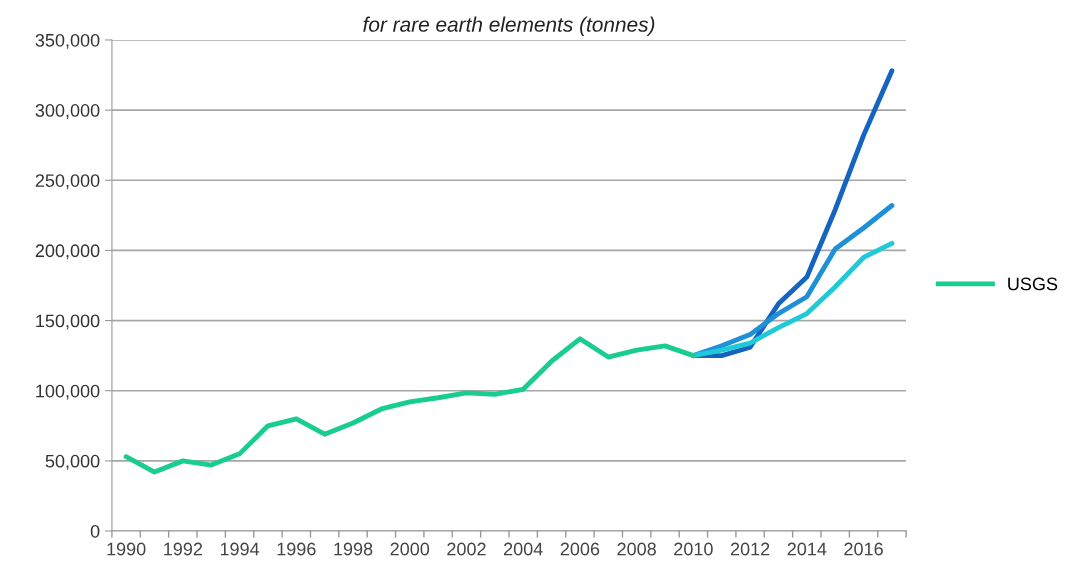 This screenshot has height=571, width=1066. Describe the element at coordinates (409, 405) in the screenshot. I see `line-series` at that location.